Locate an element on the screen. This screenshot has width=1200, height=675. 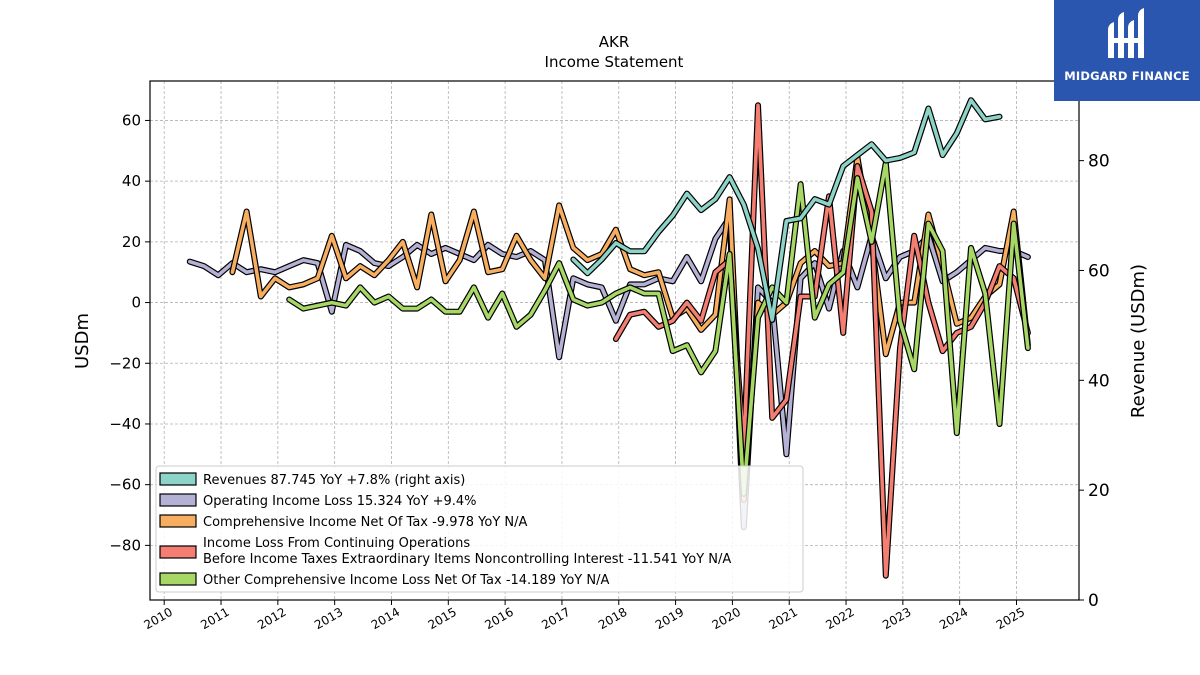
legend-swatch-revenues is located at coordinates (178, 479).